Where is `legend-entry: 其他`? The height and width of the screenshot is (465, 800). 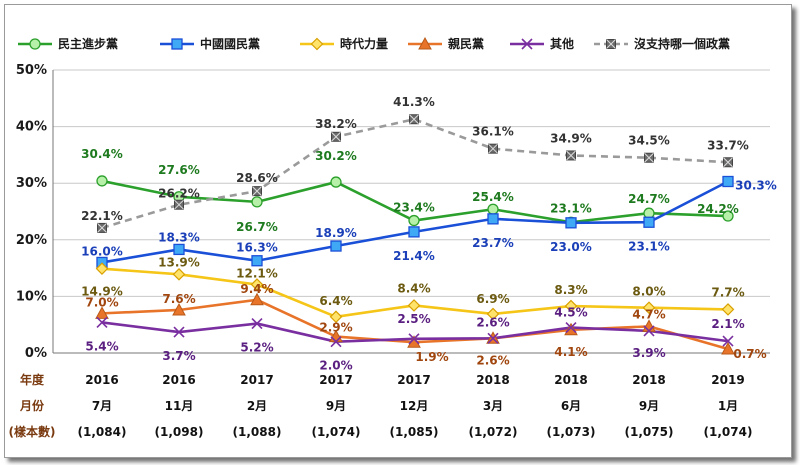 legend-entry: 其他 is located at coordinates (562, 43).